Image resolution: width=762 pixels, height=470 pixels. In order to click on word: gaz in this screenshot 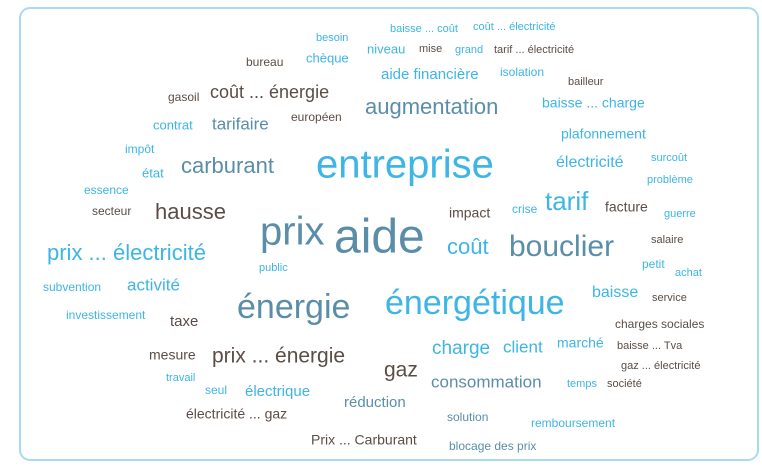, I will do `click(401, 370)`.